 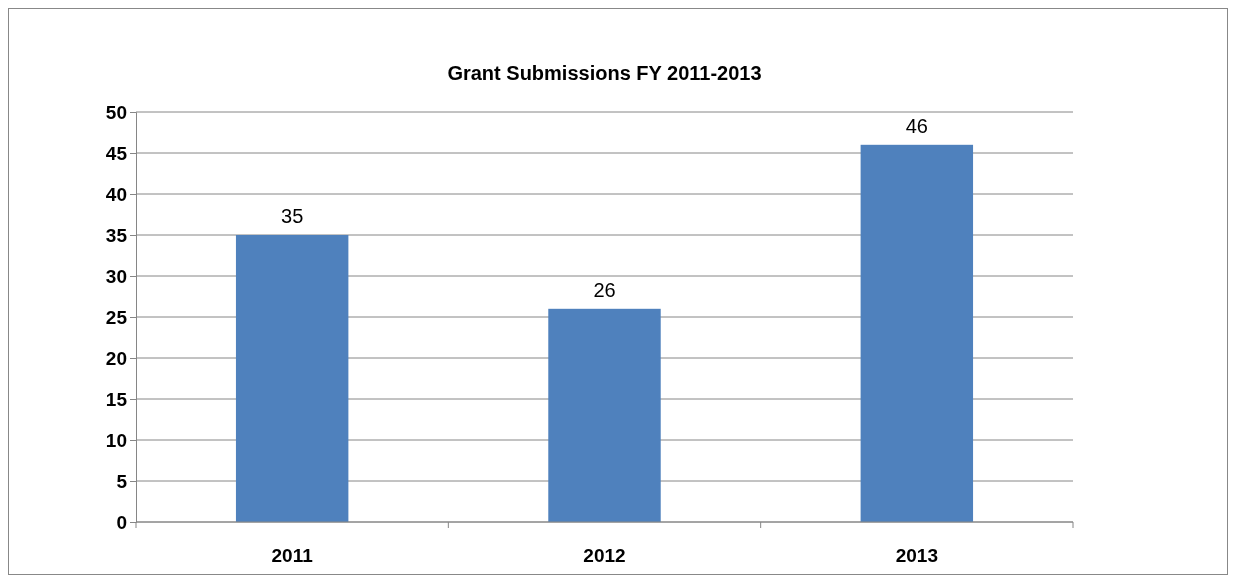 What do you see at coordinates (292, 216) in the screenshot?
I see `data-label: 35` at bounding box center [292, 216].